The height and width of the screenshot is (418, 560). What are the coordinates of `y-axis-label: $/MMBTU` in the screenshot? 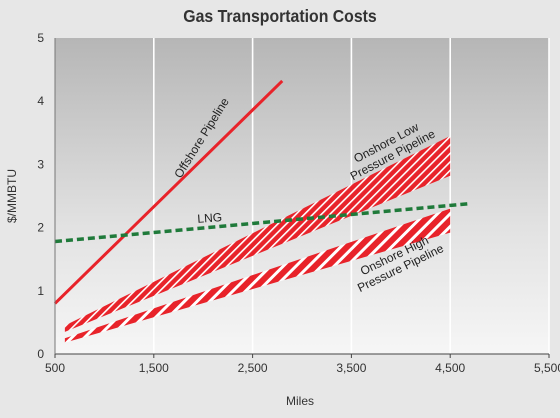 It's located at (12, 196).